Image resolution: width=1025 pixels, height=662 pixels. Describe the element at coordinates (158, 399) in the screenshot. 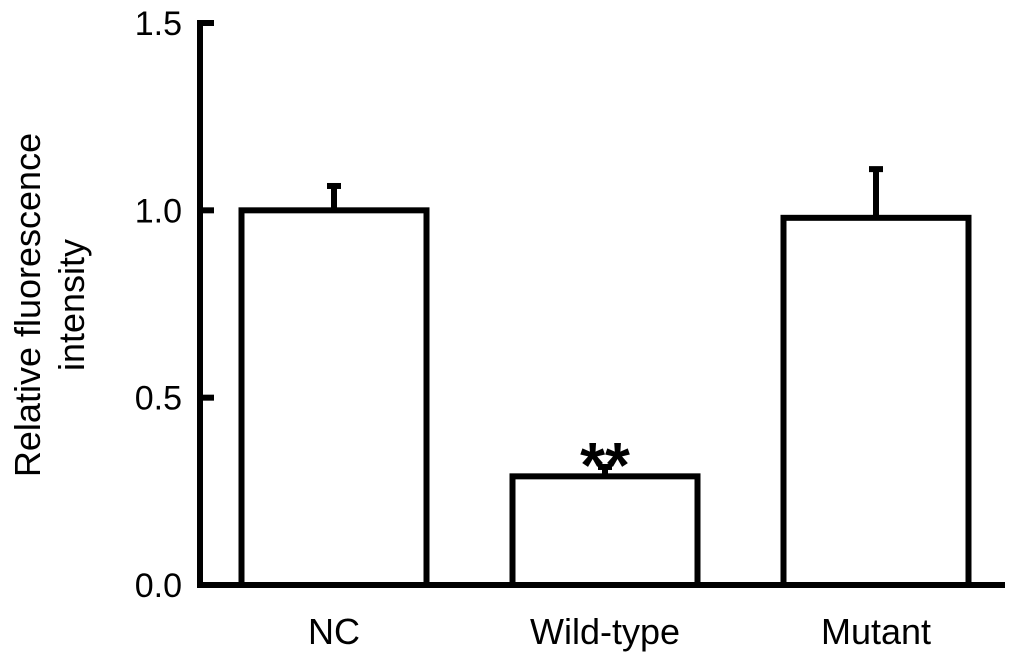

I see `y-tick-label-0.5: 0.5` at that location.